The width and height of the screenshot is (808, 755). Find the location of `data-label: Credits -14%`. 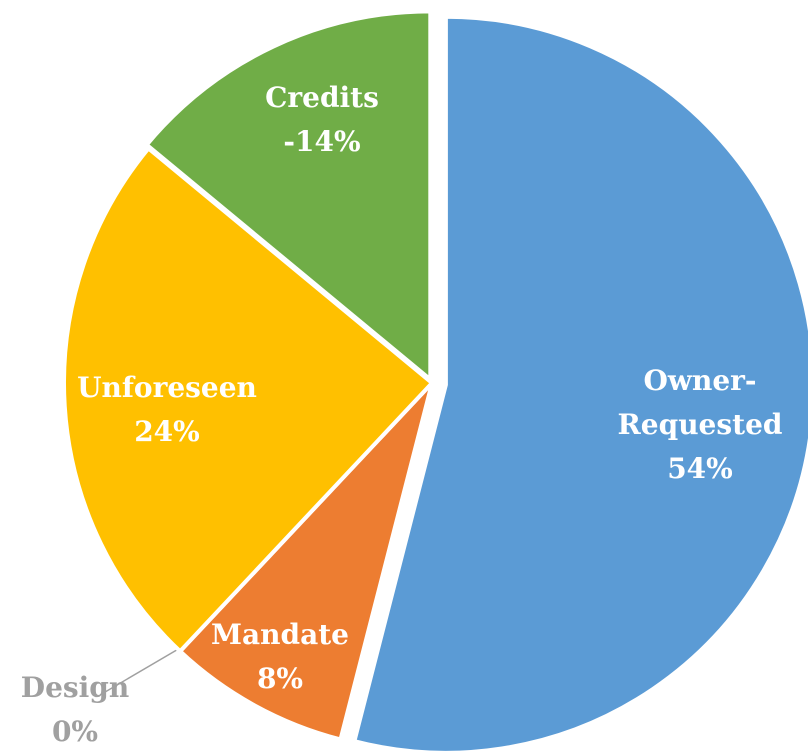

data-label: Credits -14% is located at coordinates (322, 120).